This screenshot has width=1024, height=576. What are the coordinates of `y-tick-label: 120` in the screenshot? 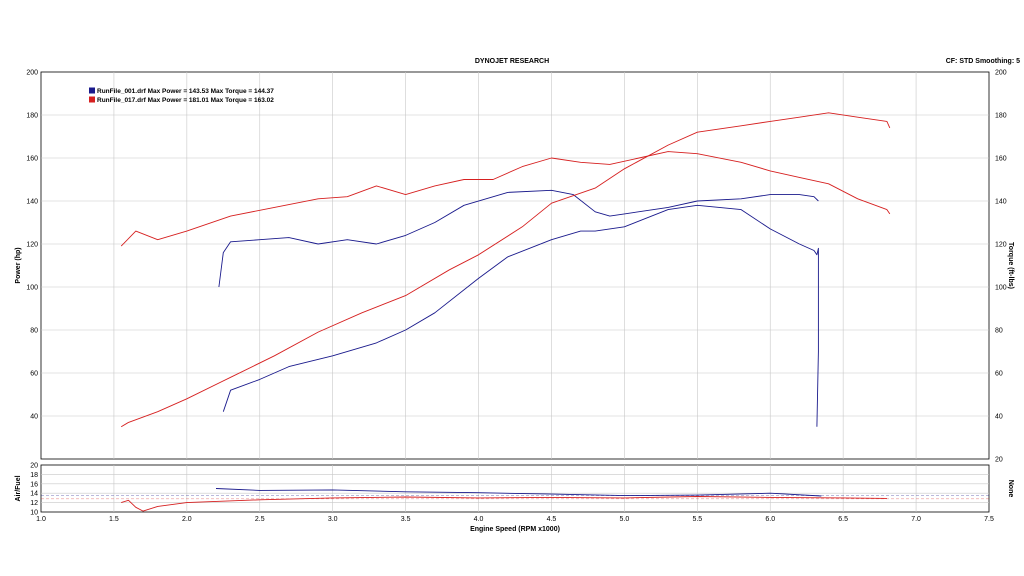 It's located at (32, 245).